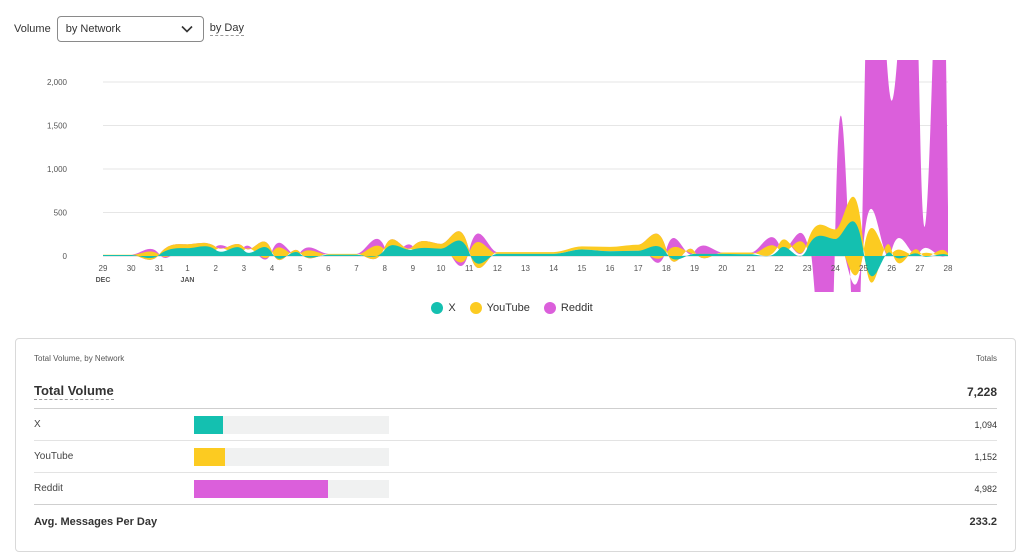  Describe the element at coordinates (986, 358) in the screenshot. I see `panel-header-totals: Totals` at that location.